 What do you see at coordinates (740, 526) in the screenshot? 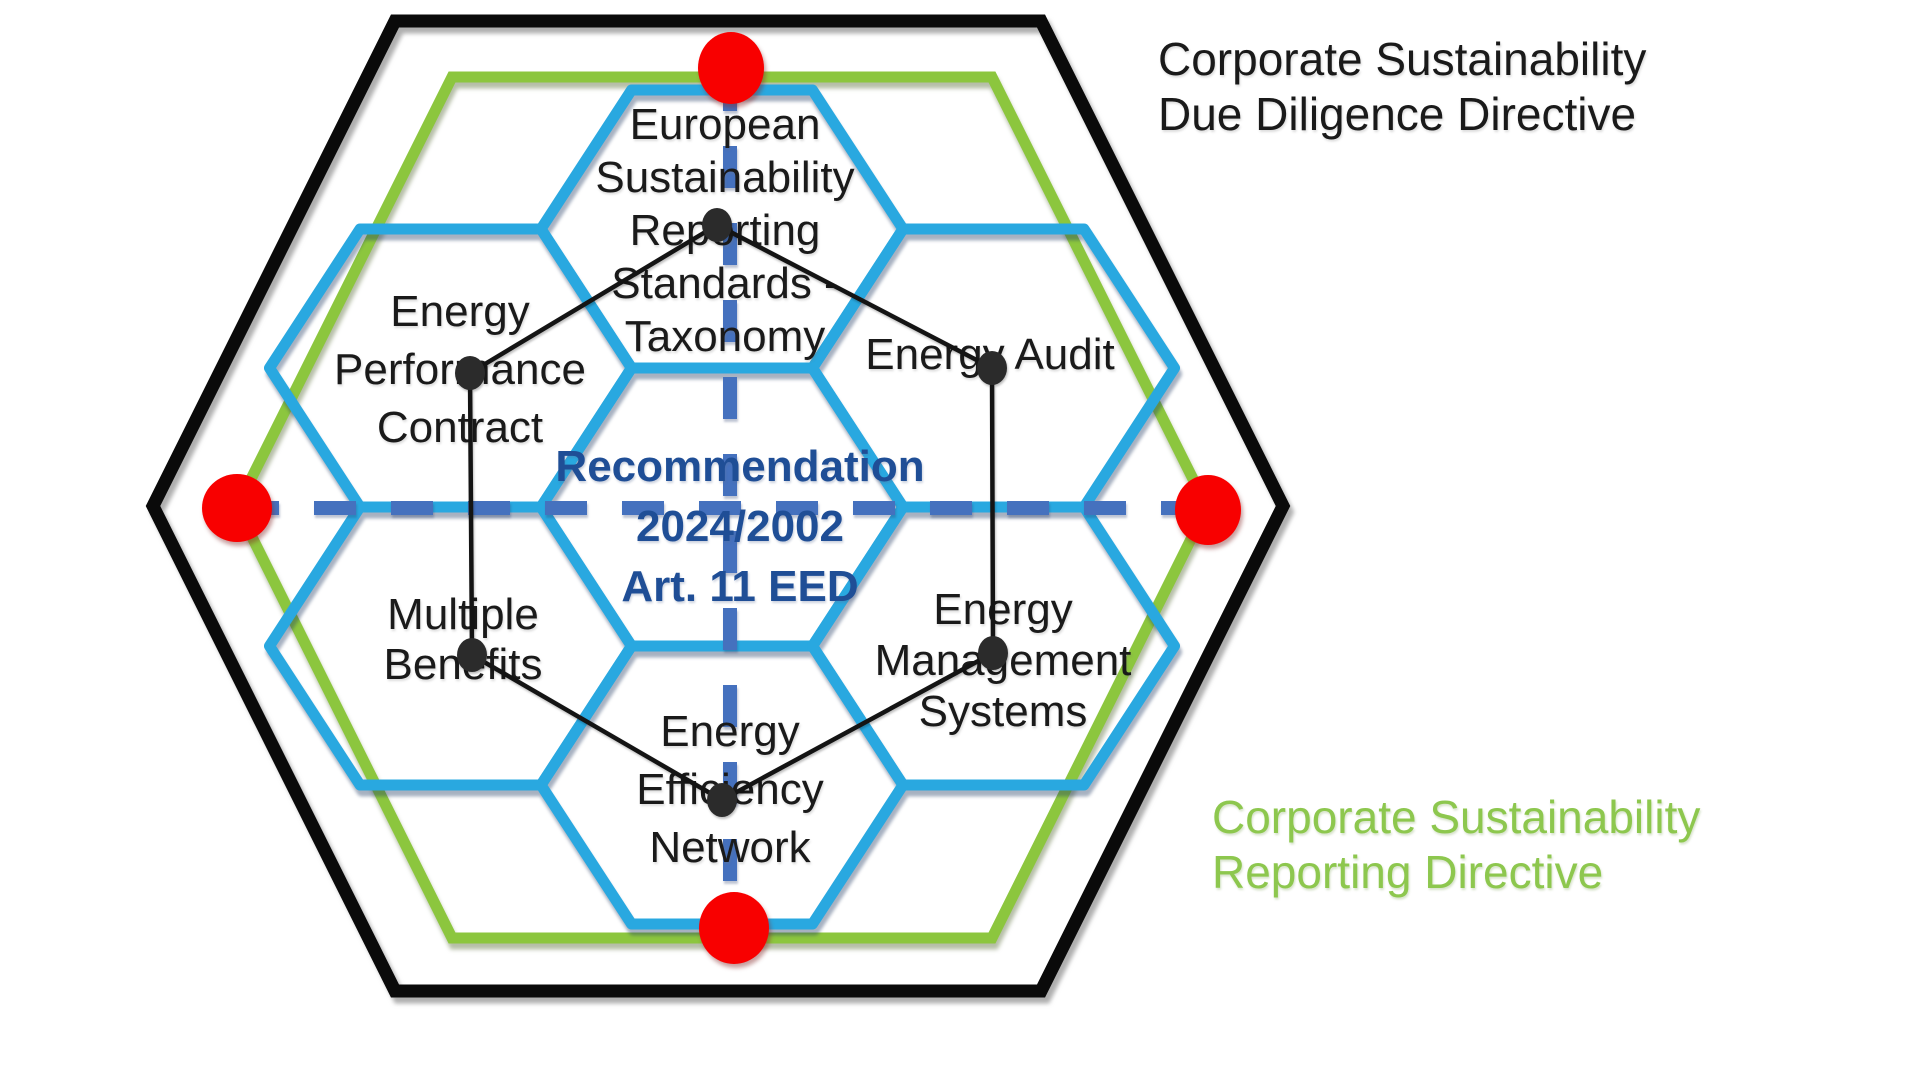
I see `label-recommendation-2024-2002-art-11-eed: Recommendation 2024/2002 Art. 11 EED` at bounding box center [740, 526].